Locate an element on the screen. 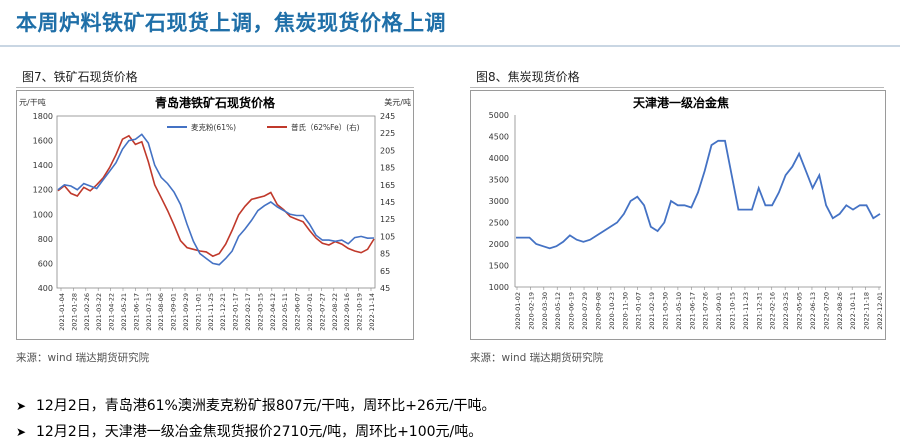 The width and height of the screenshot is (900, 445). bullet-coke: ➤ 12月2日，天津港一级冶金焦现货报价2710元/吨，周环比+100元/吨。 is located at coordinates (249, 431).